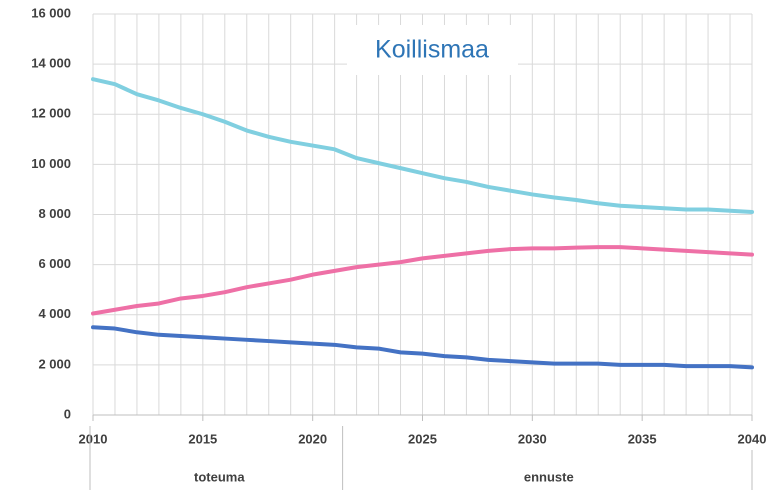  What do you see at coordinates (54, 213) in the screenshot?
I see `y-tick-label: 8 000` at bounding box center [54, 213].